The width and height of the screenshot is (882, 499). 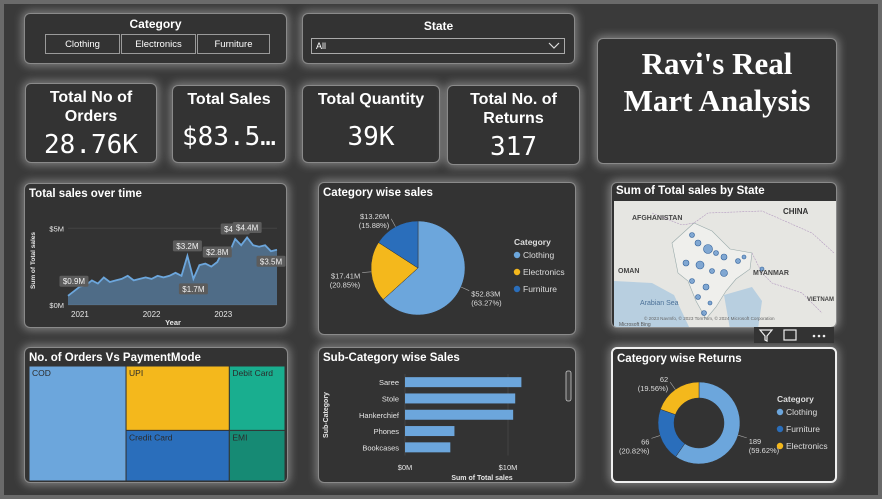 What do you see at coordinates (755, 441) in the screenshot?
I see `data-label: 189` at bounding box center [755, 441].